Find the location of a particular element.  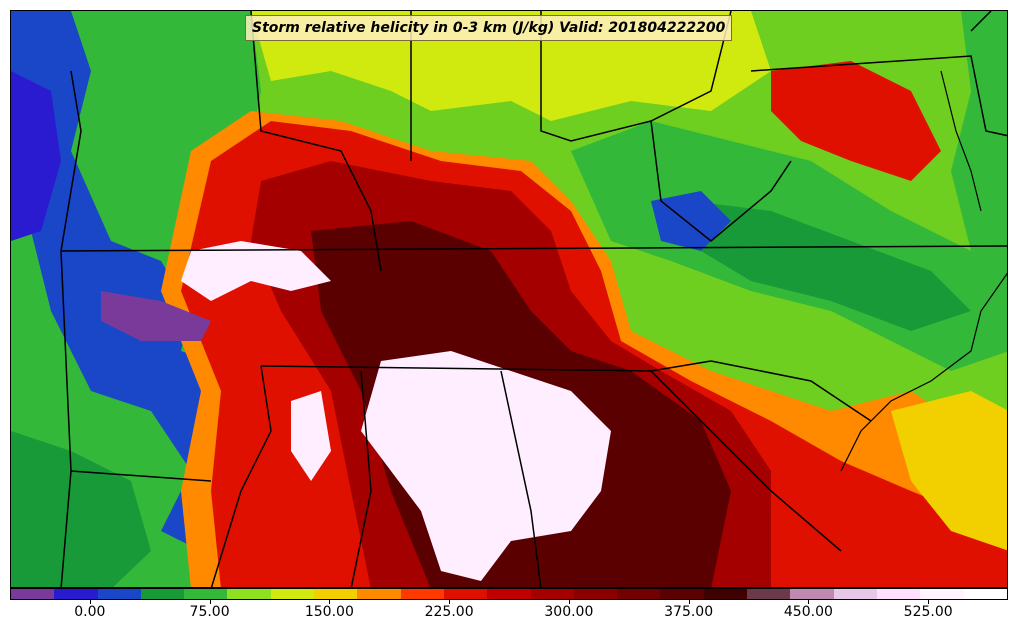

field-dkgreen-sw is located at coordinates (81, 509).